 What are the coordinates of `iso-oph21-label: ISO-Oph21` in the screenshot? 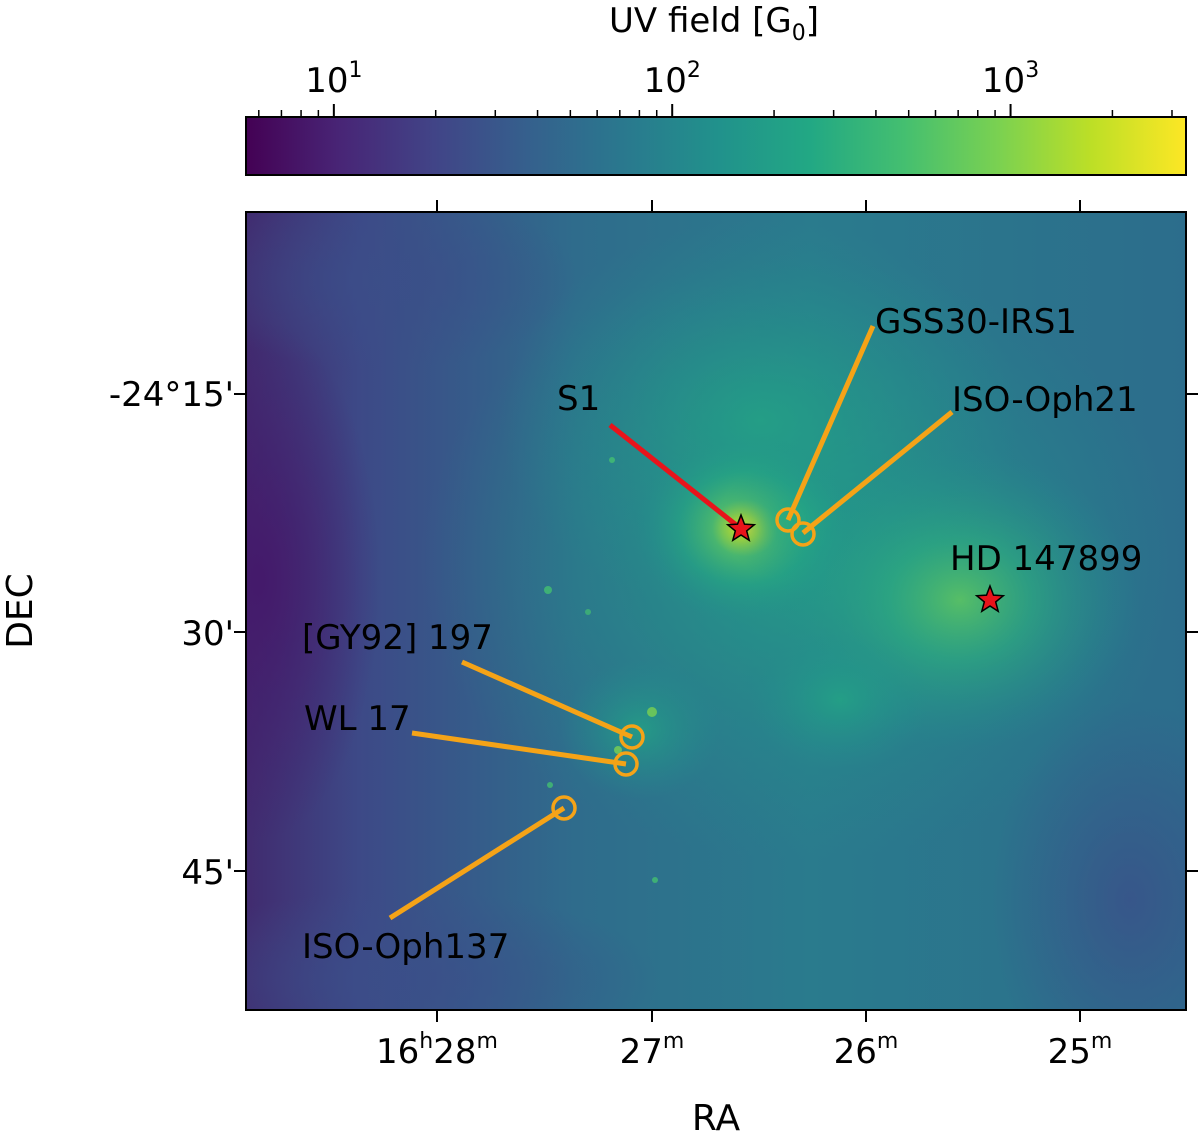 It's located at (1045, 400).